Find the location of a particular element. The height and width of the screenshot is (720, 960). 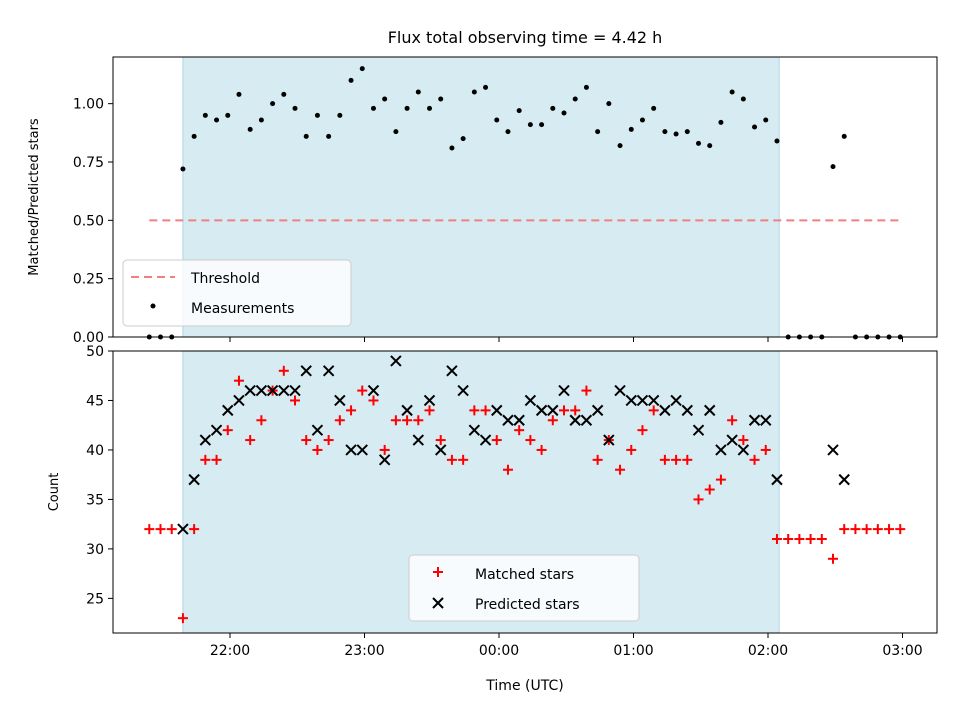

ratio-y-axis-label: Matched/Predicted stars is located at coordinates (34, 197).